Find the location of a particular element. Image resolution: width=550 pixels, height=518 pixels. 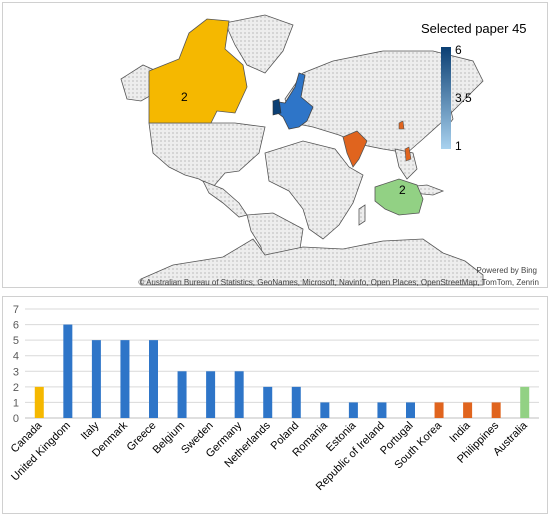

land-eurasia is located at coordinates (384, 102).